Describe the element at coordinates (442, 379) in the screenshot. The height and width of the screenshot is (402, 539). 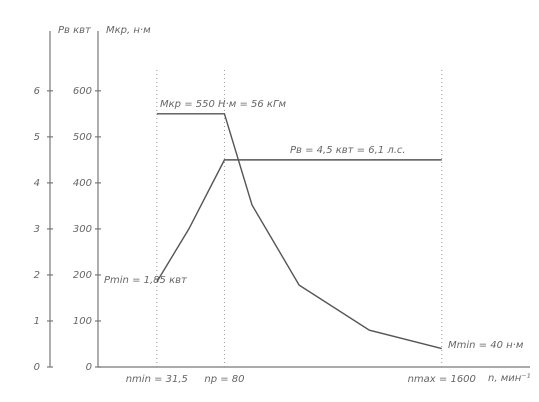
I see `x-tick-label: nmax = 1600` at that location.